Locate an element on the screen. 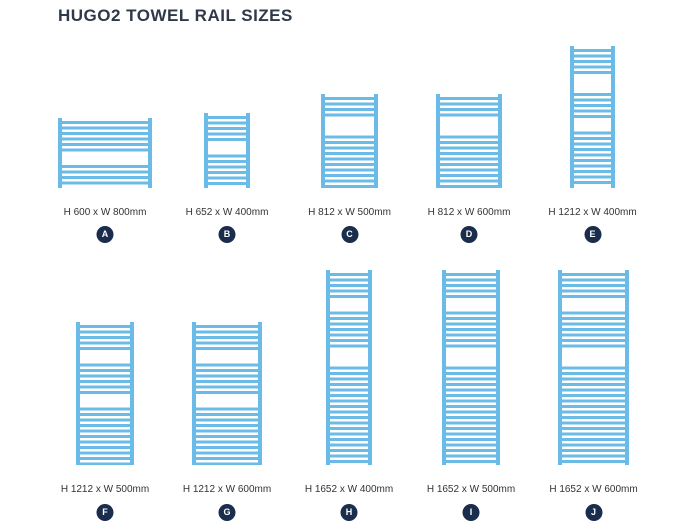 This screenshot has height=527, width=675. towel-rail-g is located at coordinates (227, 393).